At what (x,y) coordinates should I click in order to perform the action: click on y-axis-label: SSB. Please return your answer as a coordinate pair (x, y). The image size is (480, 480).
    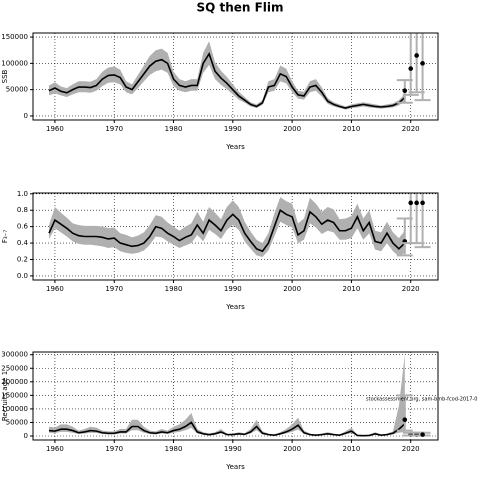
    Looking at the image, I should click on (5, 76).